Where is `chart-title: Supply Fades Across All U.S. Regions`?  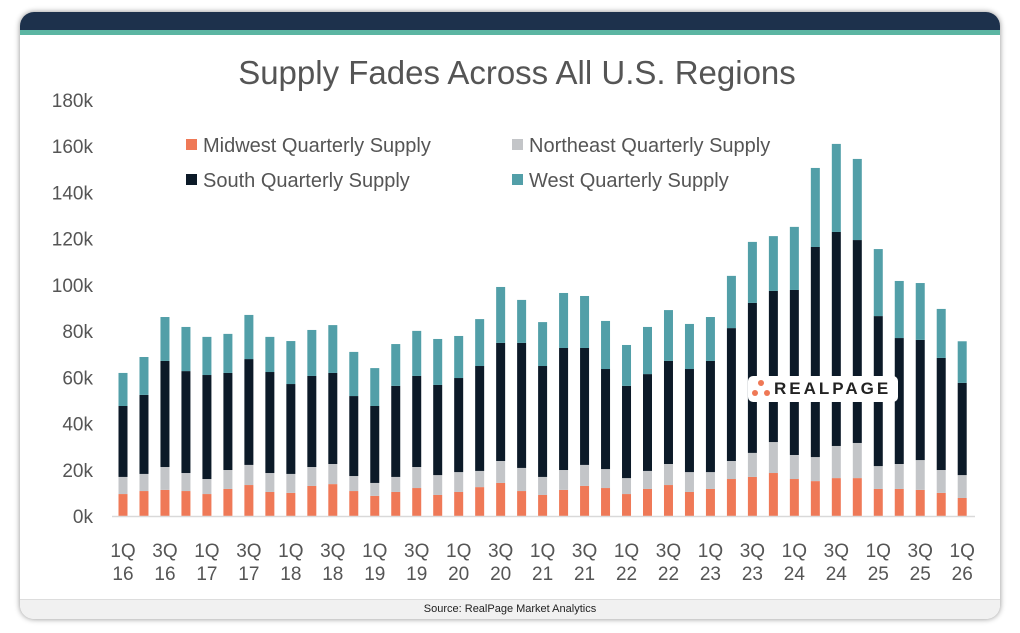
chart-title: Supply Fades Across All U.S. Regions is located at coordinates (517, 72).